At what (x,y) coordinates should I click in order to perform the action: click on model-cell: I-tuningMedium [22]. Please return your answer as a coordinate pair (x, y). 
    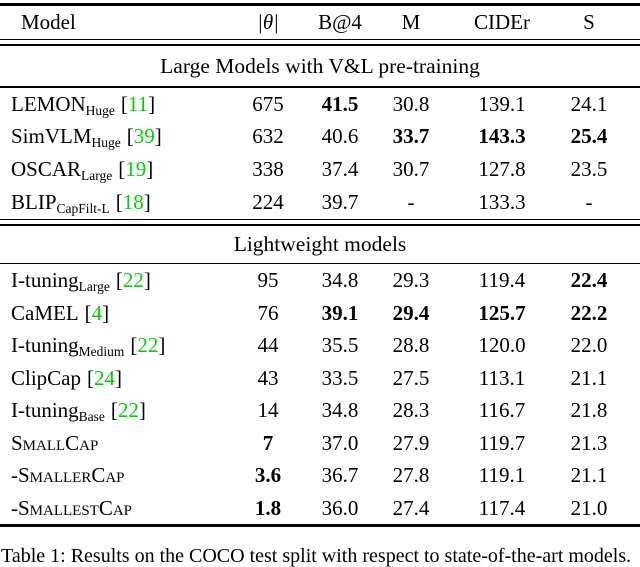
    Looking at the image, I should click on (116, 345).